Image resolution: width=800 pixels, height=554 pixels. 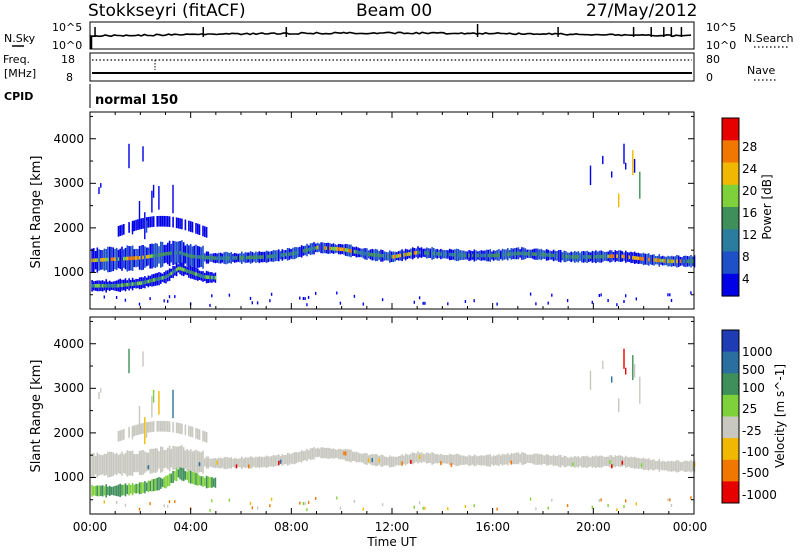 I want to click on power-cbar-tick-4: 4, so click(x=746, y=279).